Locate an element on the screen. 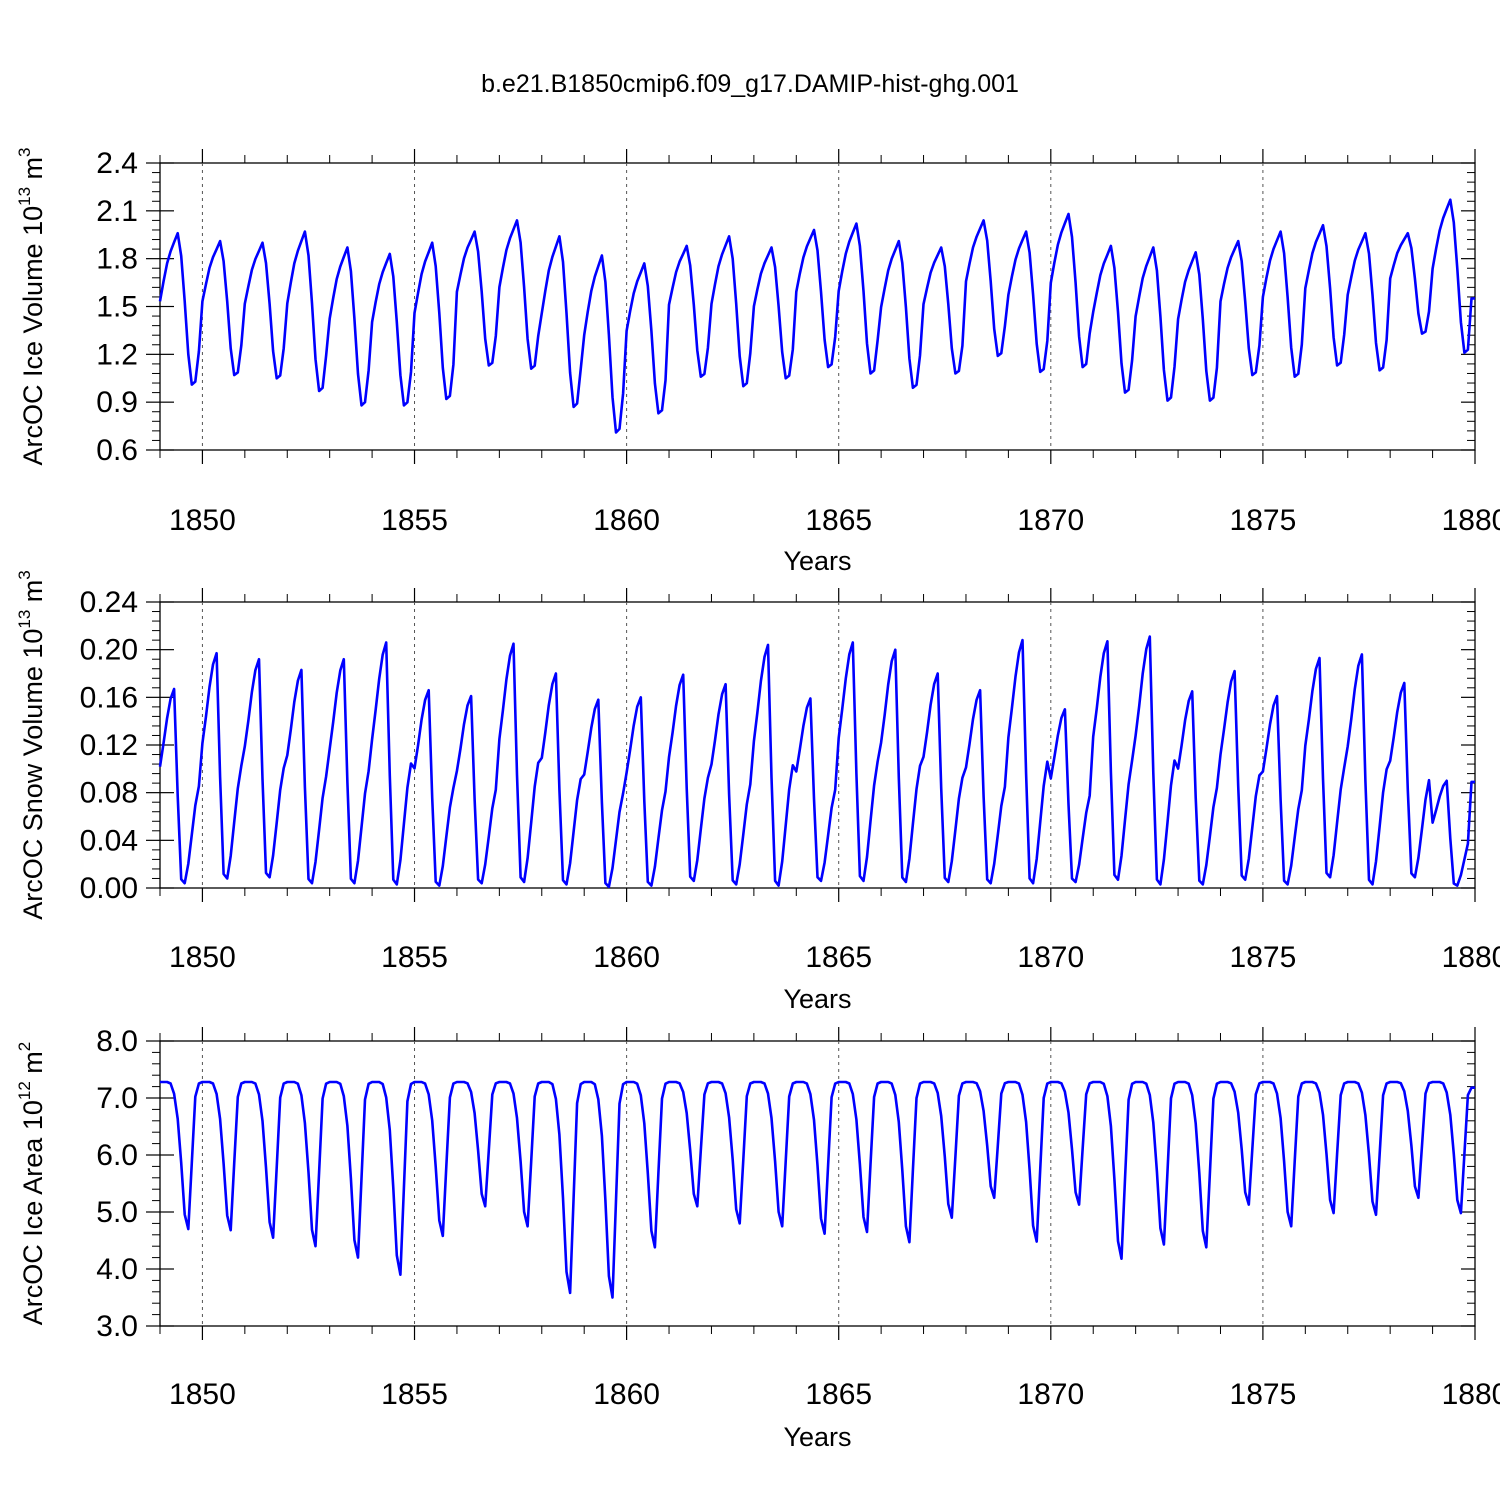  y-tick-label: 0.00 is located at coordinates (109, 888).